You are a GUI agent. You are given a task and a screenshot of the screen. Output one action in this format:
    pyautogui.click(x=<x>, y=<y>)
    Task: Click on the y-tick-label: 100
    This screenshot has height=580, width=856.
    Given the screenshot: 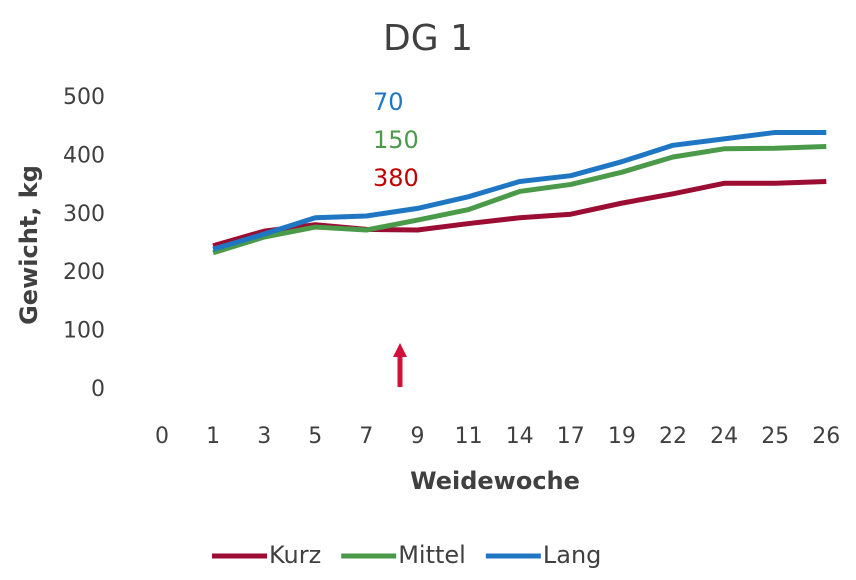 What is the action you would take?
    pyautogui.click(x=84, y=331)
    